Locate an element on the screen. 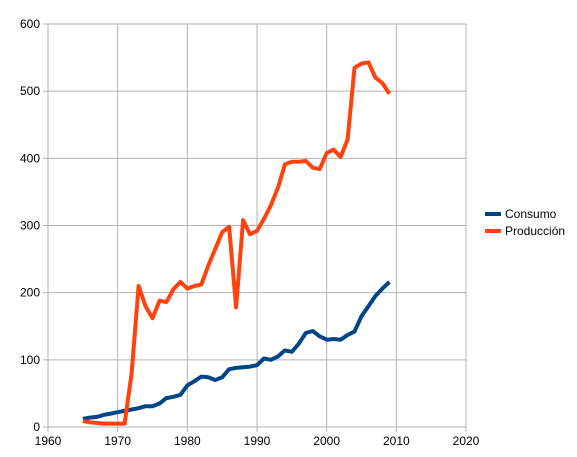  y-tick-label: 300 is located at coordinates (30, 226).